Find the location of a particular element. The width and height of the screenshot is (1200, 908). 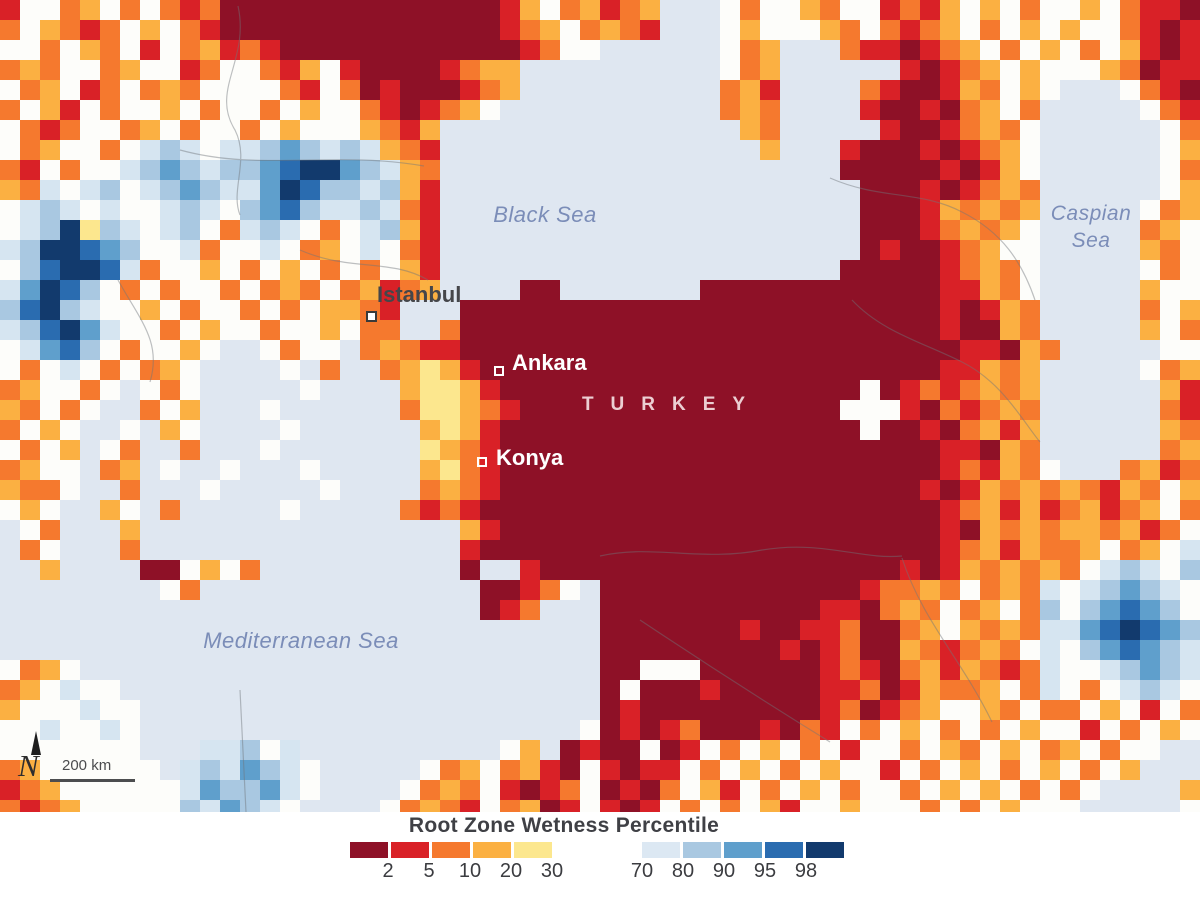

legend-tick-label: 20 is located at coordinates (511, 871).